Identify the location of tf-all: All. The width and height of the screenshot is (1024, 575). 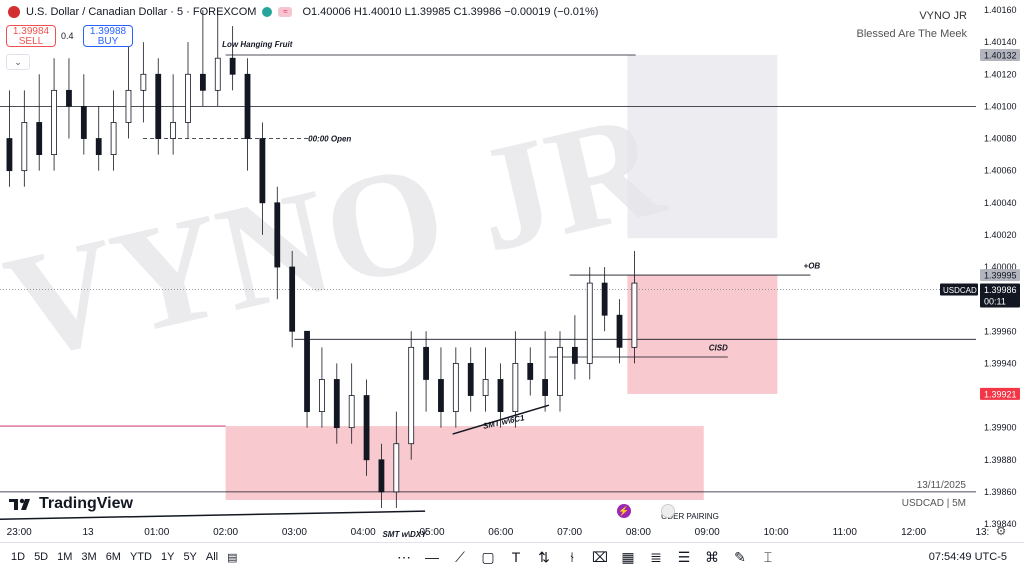
(212, 557).